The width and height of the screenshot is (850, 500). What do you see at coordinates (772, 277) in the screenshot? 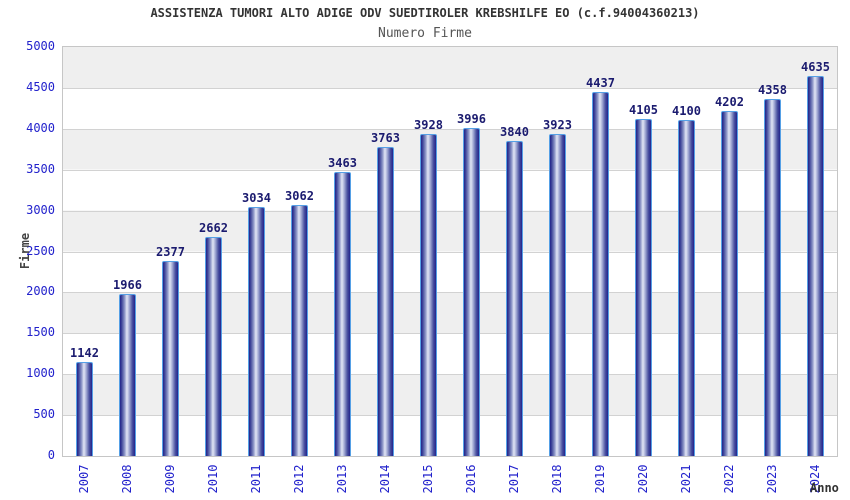
I see `bar-2023` at bounding box center [772, 277].